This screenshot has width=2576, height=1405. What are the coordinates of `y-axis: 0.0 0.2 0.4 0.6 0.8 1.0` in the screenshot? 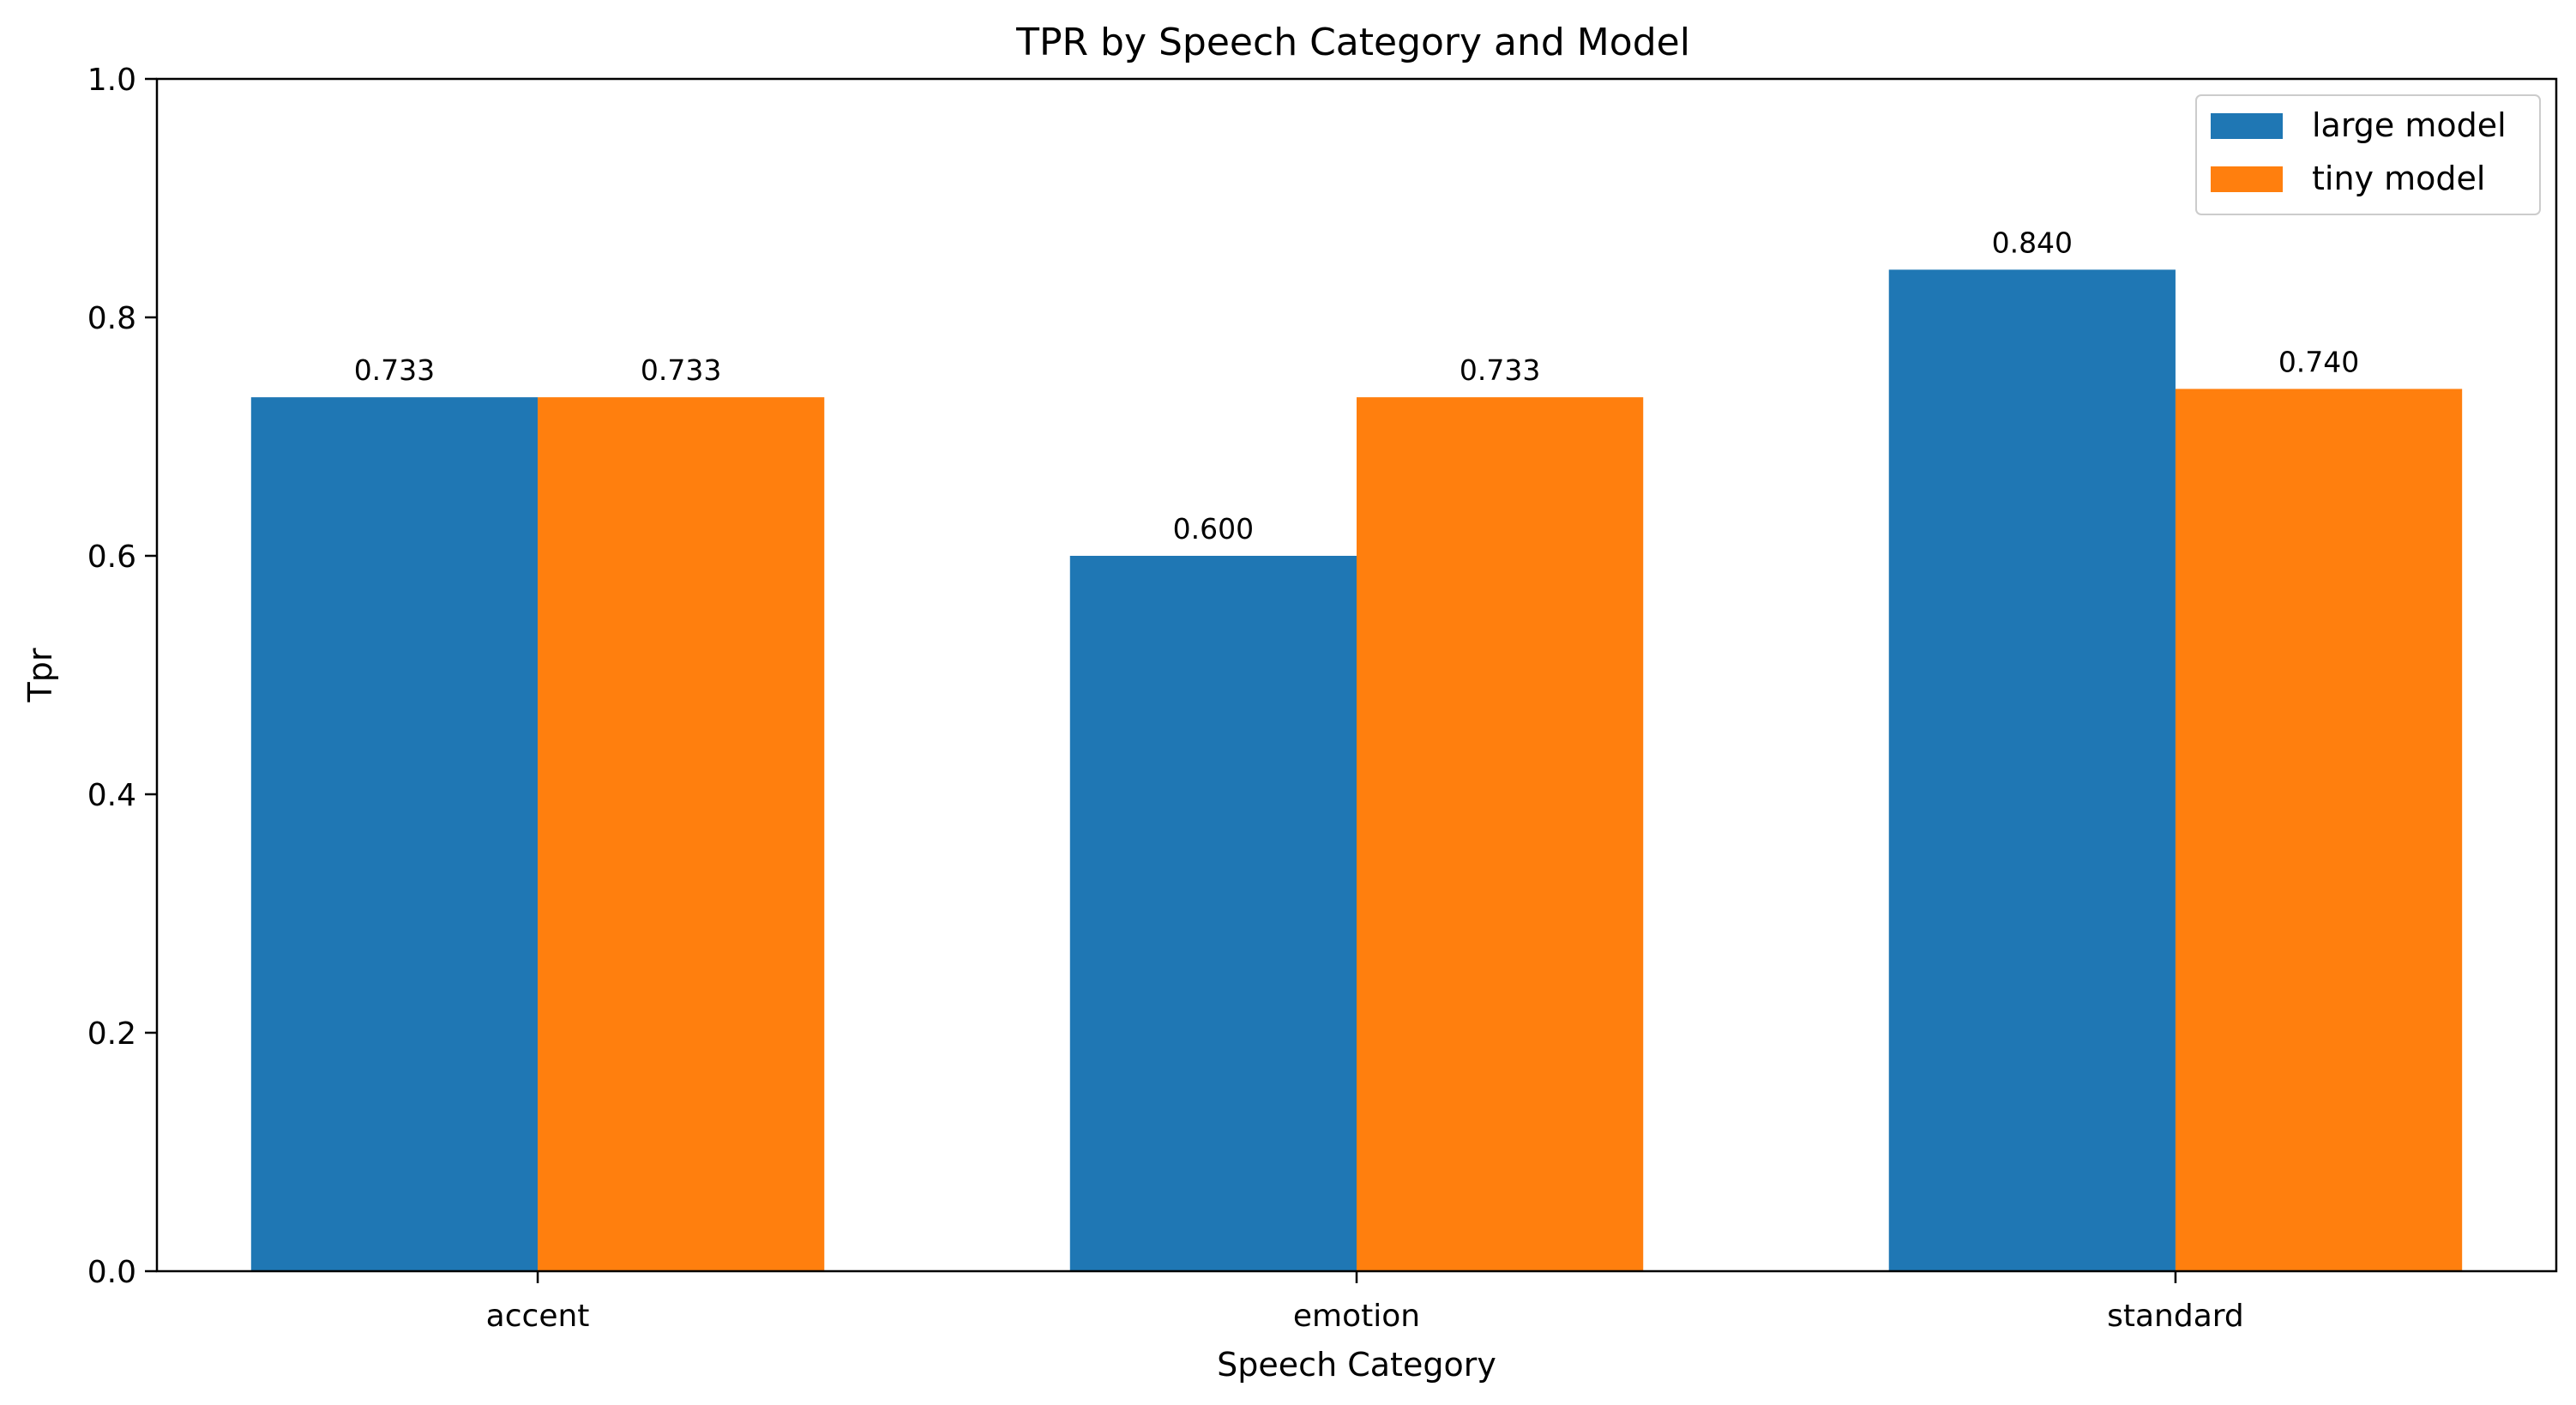 It's located at (122, 676).